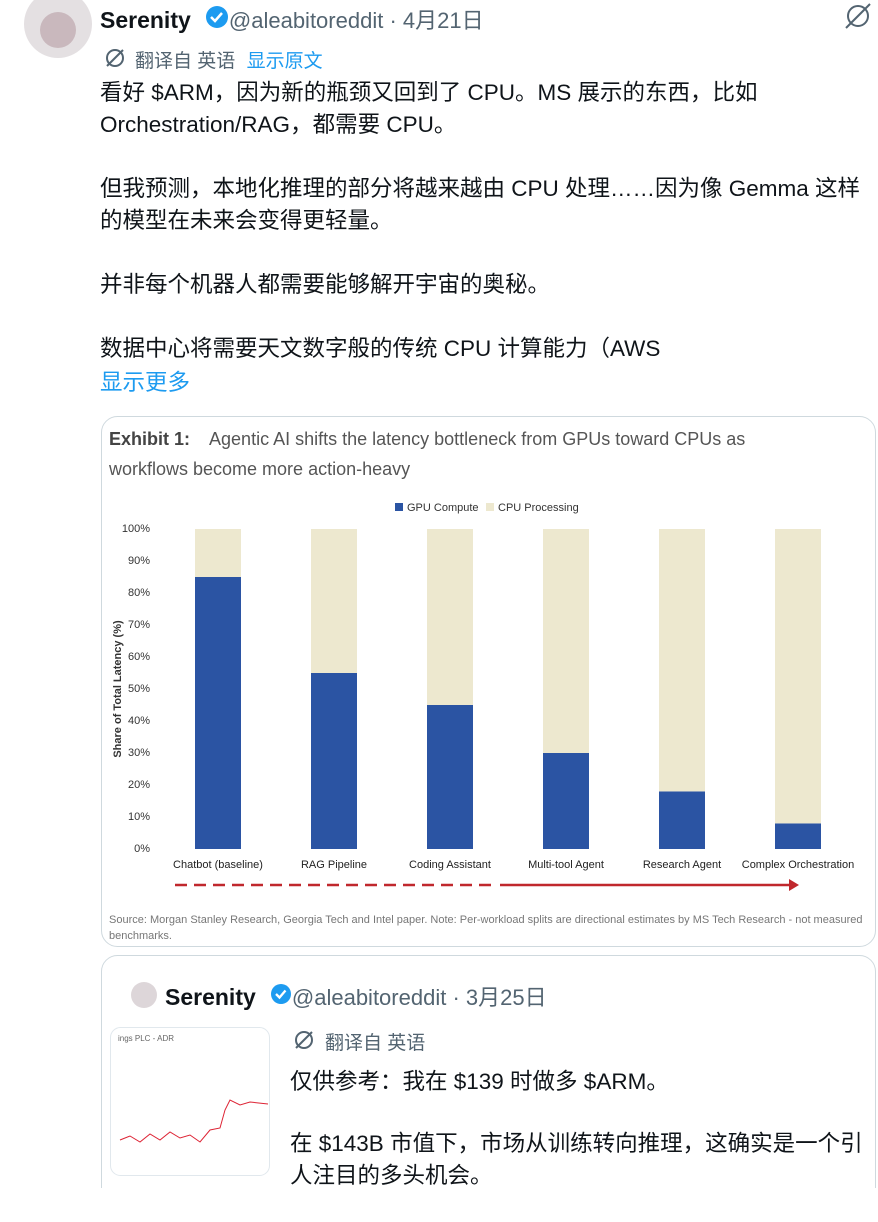 The image size is (878, 1222). Describe the element at coordinates (139, 561) in the screenshot. I see `y-tick-label: 90%` at that location.